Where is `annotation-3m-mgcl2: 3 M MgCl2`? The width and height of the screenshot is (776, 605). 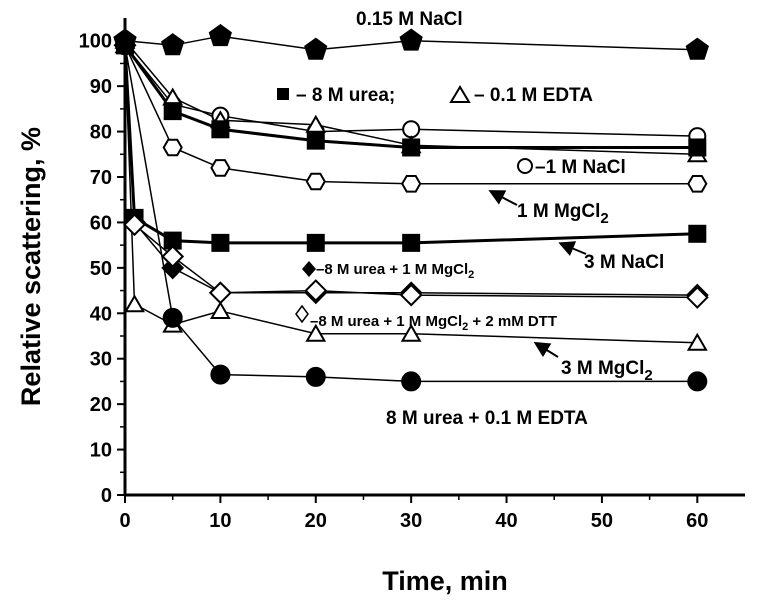
annotation-3m-mgcl2: 3 M MgCl2 is located at coordinates (607, 371).